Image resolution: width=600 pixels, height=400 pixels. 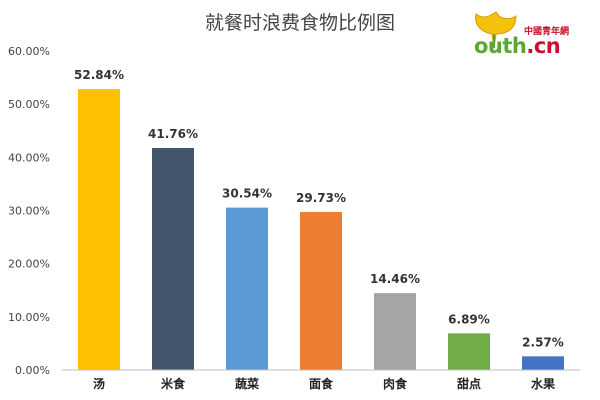 I want to click on x-tick-label: 米食, so click(x=173, y=383).